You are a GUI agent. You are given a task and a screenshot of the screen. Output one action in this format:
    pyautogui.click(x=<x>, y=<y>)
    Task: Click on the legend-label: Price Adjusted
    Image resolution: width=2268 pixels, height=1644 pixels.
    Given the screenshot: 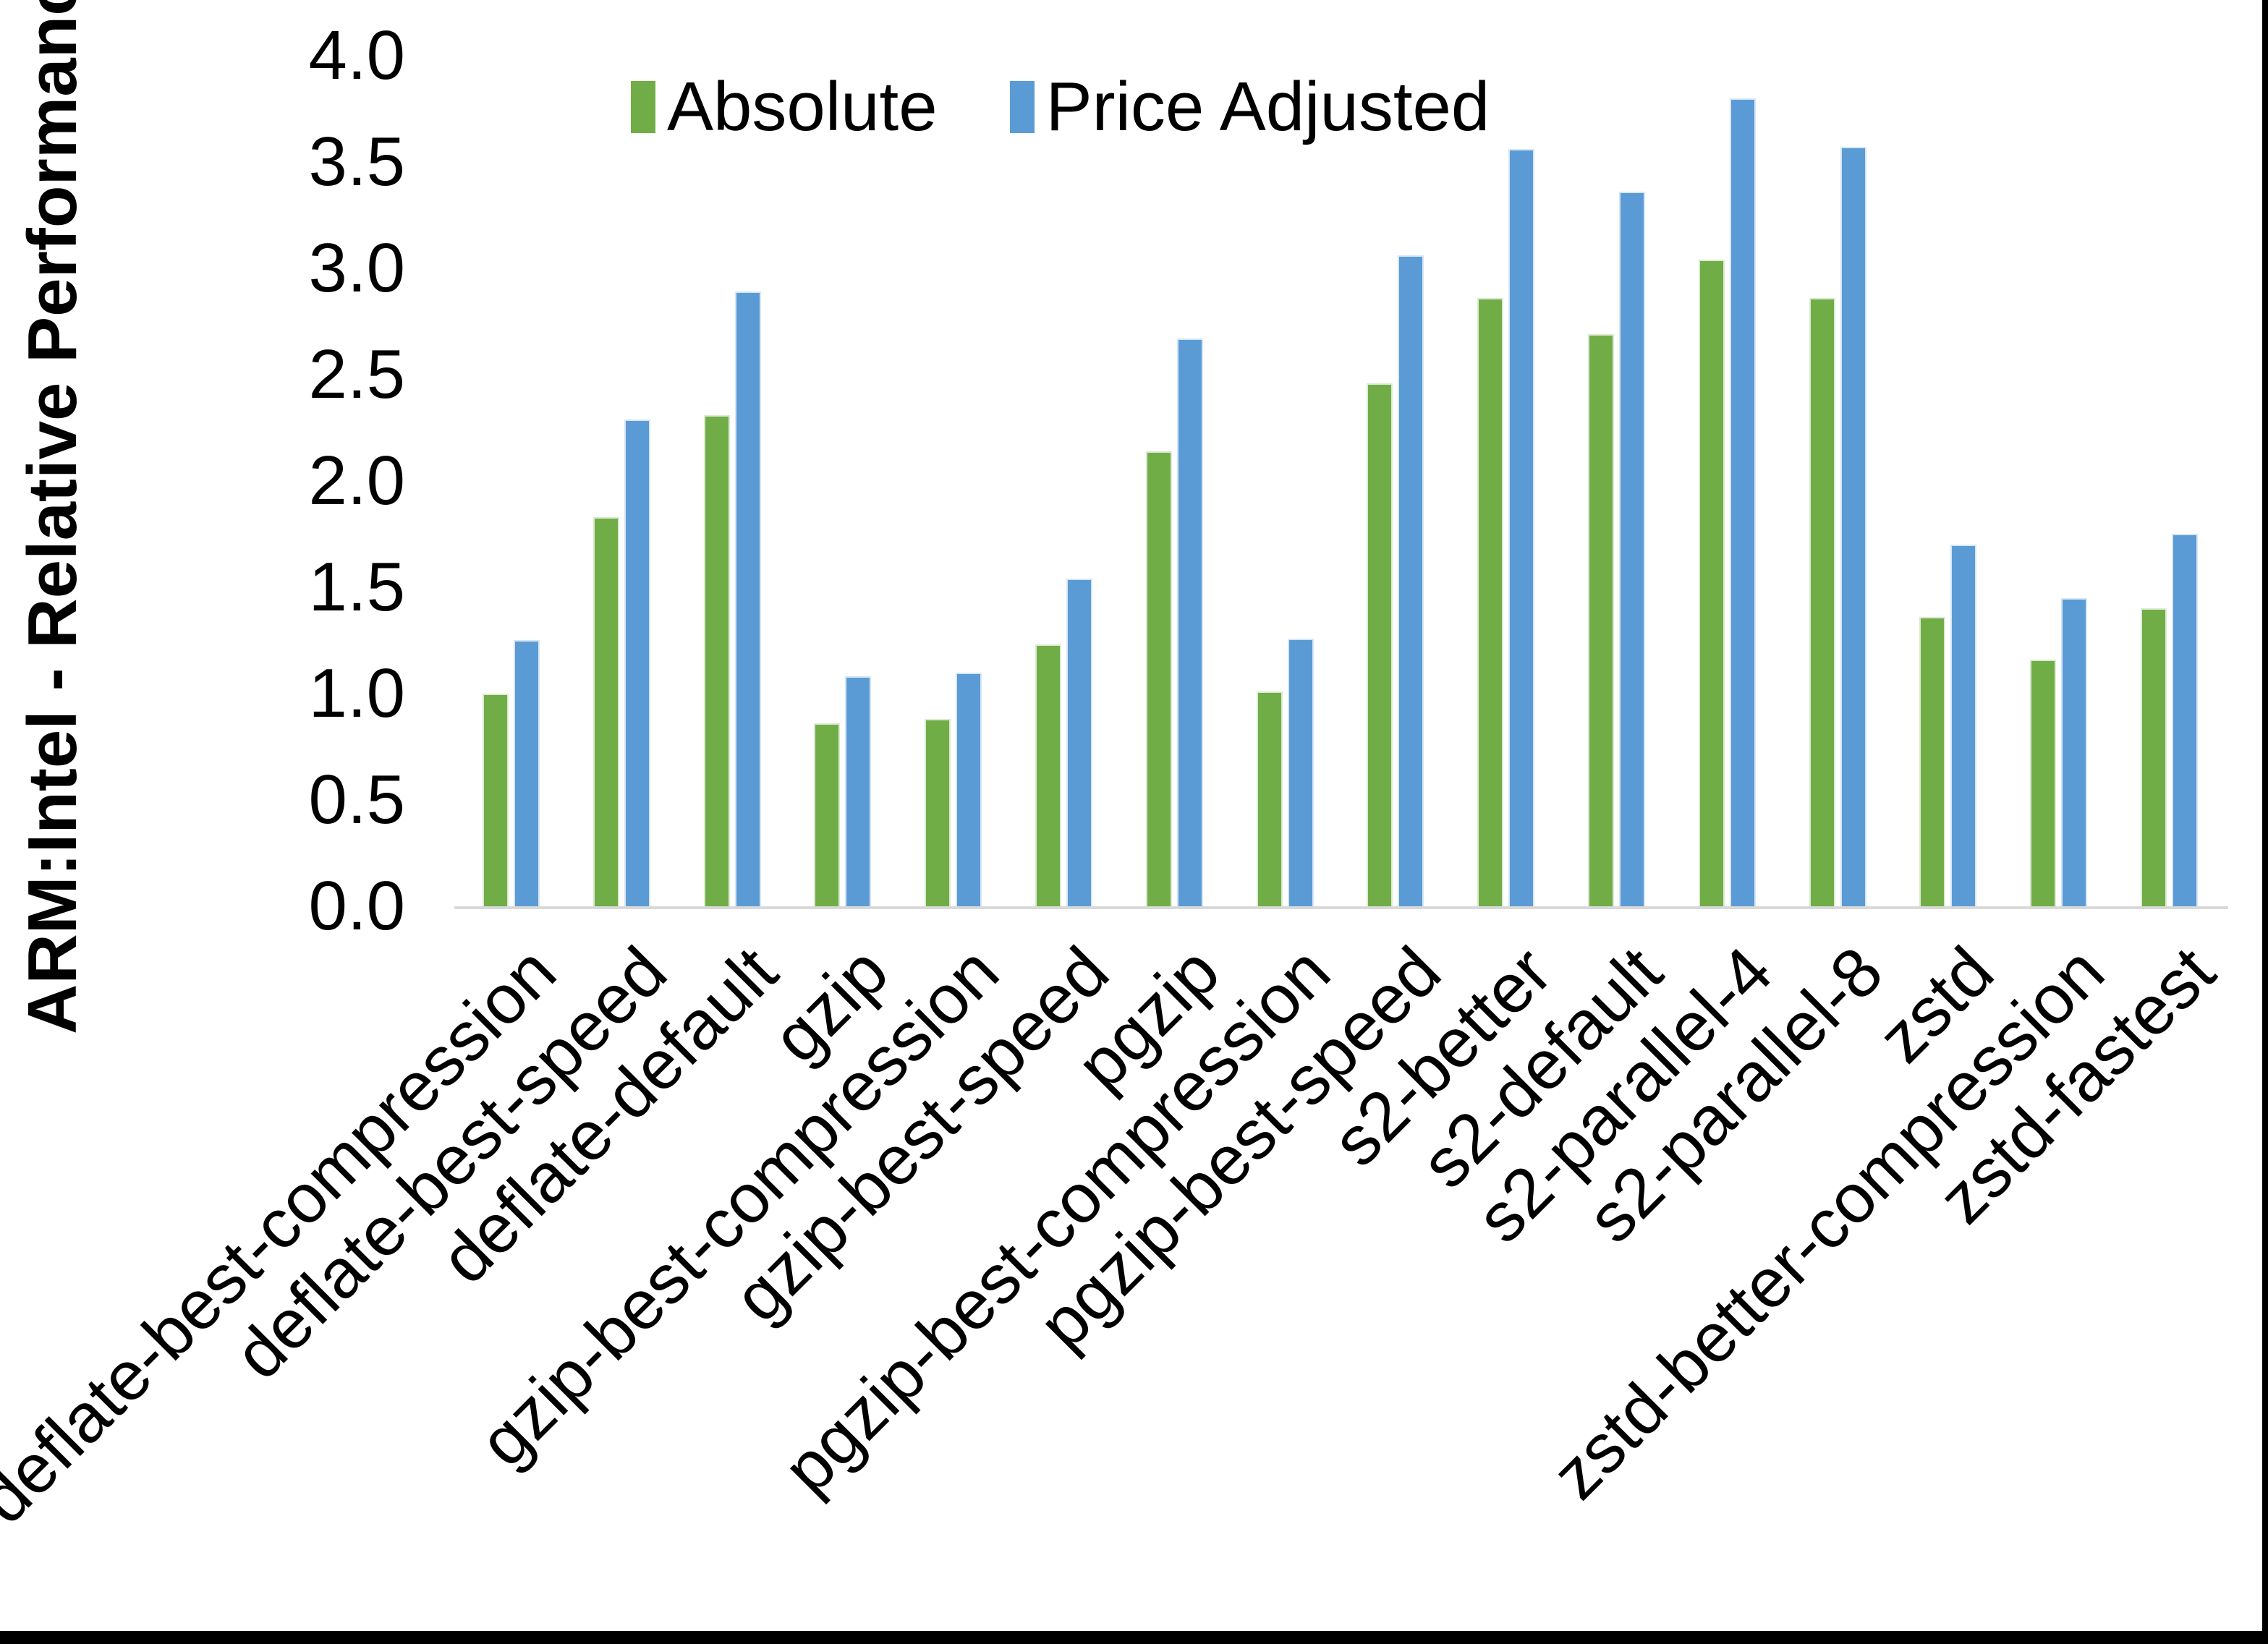 What is the action you would take?
    pyautogui.click(x=1267, y=106)
    